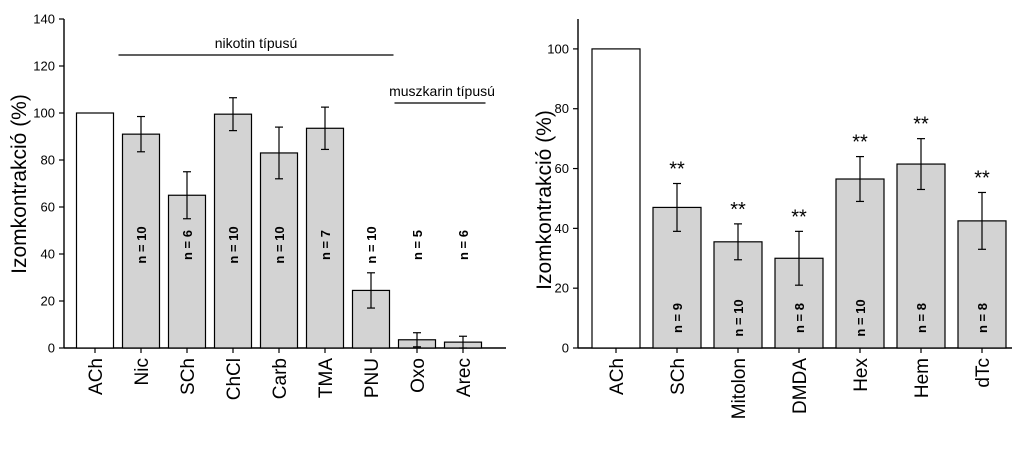 This screenshot has width=1024, height=450. Describe the element at coordinates (142, 371) in the screenshot. I see `category-label: Nic` at that location.